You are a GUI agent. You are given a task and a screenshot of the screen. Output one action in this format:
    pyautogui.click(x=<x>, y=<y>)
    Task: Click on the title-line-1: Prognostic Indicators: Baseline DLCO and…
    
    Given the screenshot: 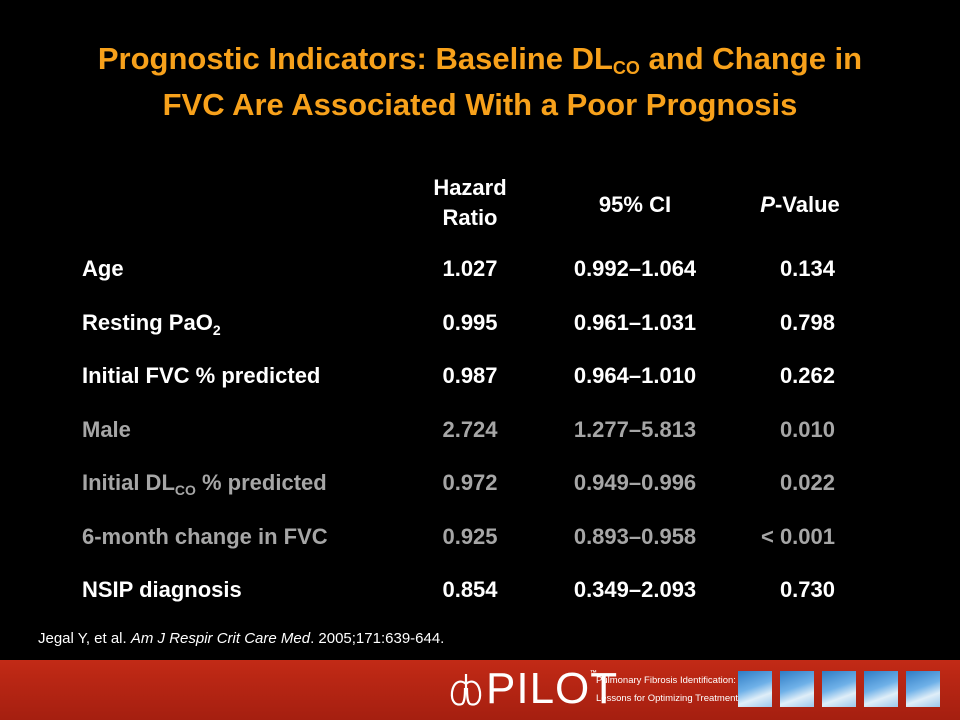 What is the action you would take?
    pyautogui.click(x=480, y=59)
    